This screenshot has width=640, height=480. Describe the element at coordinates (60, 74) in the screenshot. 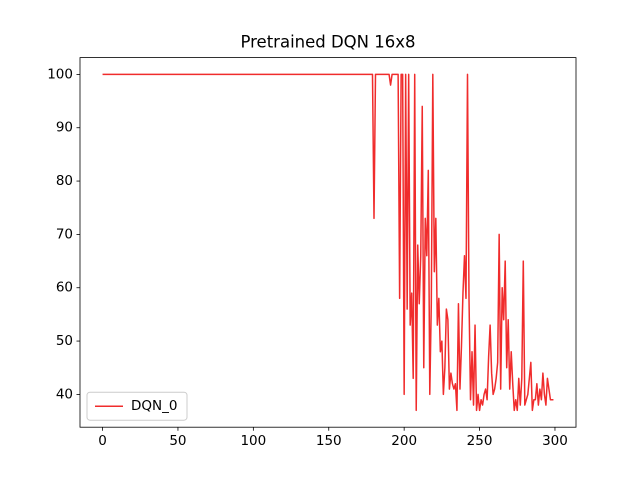

I see `y-tick-label: 100` at that location.